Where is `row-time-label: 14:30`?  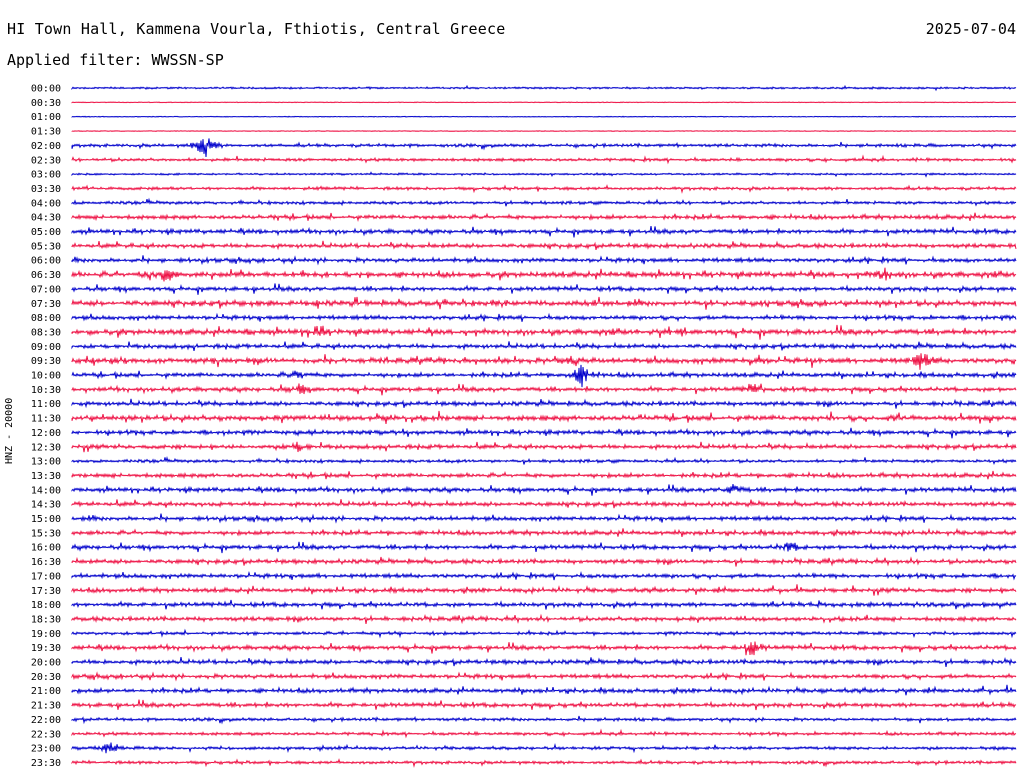
row-time-label: 14:30 is located at coordinates (46, 505).